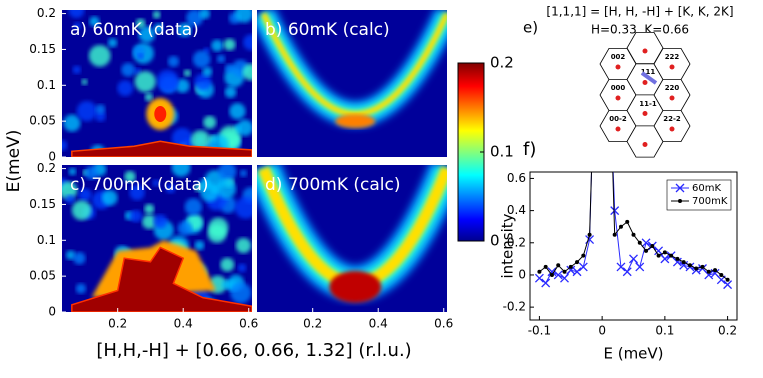  Describe the element at coordinates (539, 331) in the screenshot. I see `x-tick-label: -0.1` at that location.